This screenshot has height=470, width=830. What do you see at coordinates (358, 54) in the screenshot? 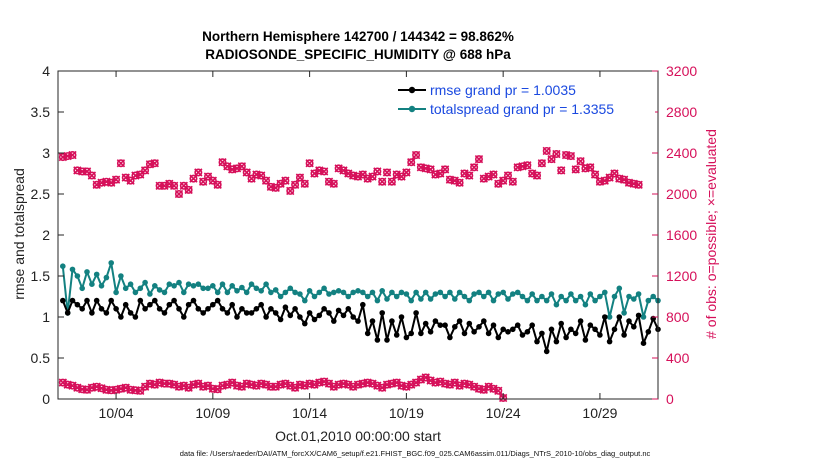
I see `chart-subtitle: RADIOSONDE_SPECIFIC_HUMIDITY @ 688 hPa` at bounding box center [358, 54].